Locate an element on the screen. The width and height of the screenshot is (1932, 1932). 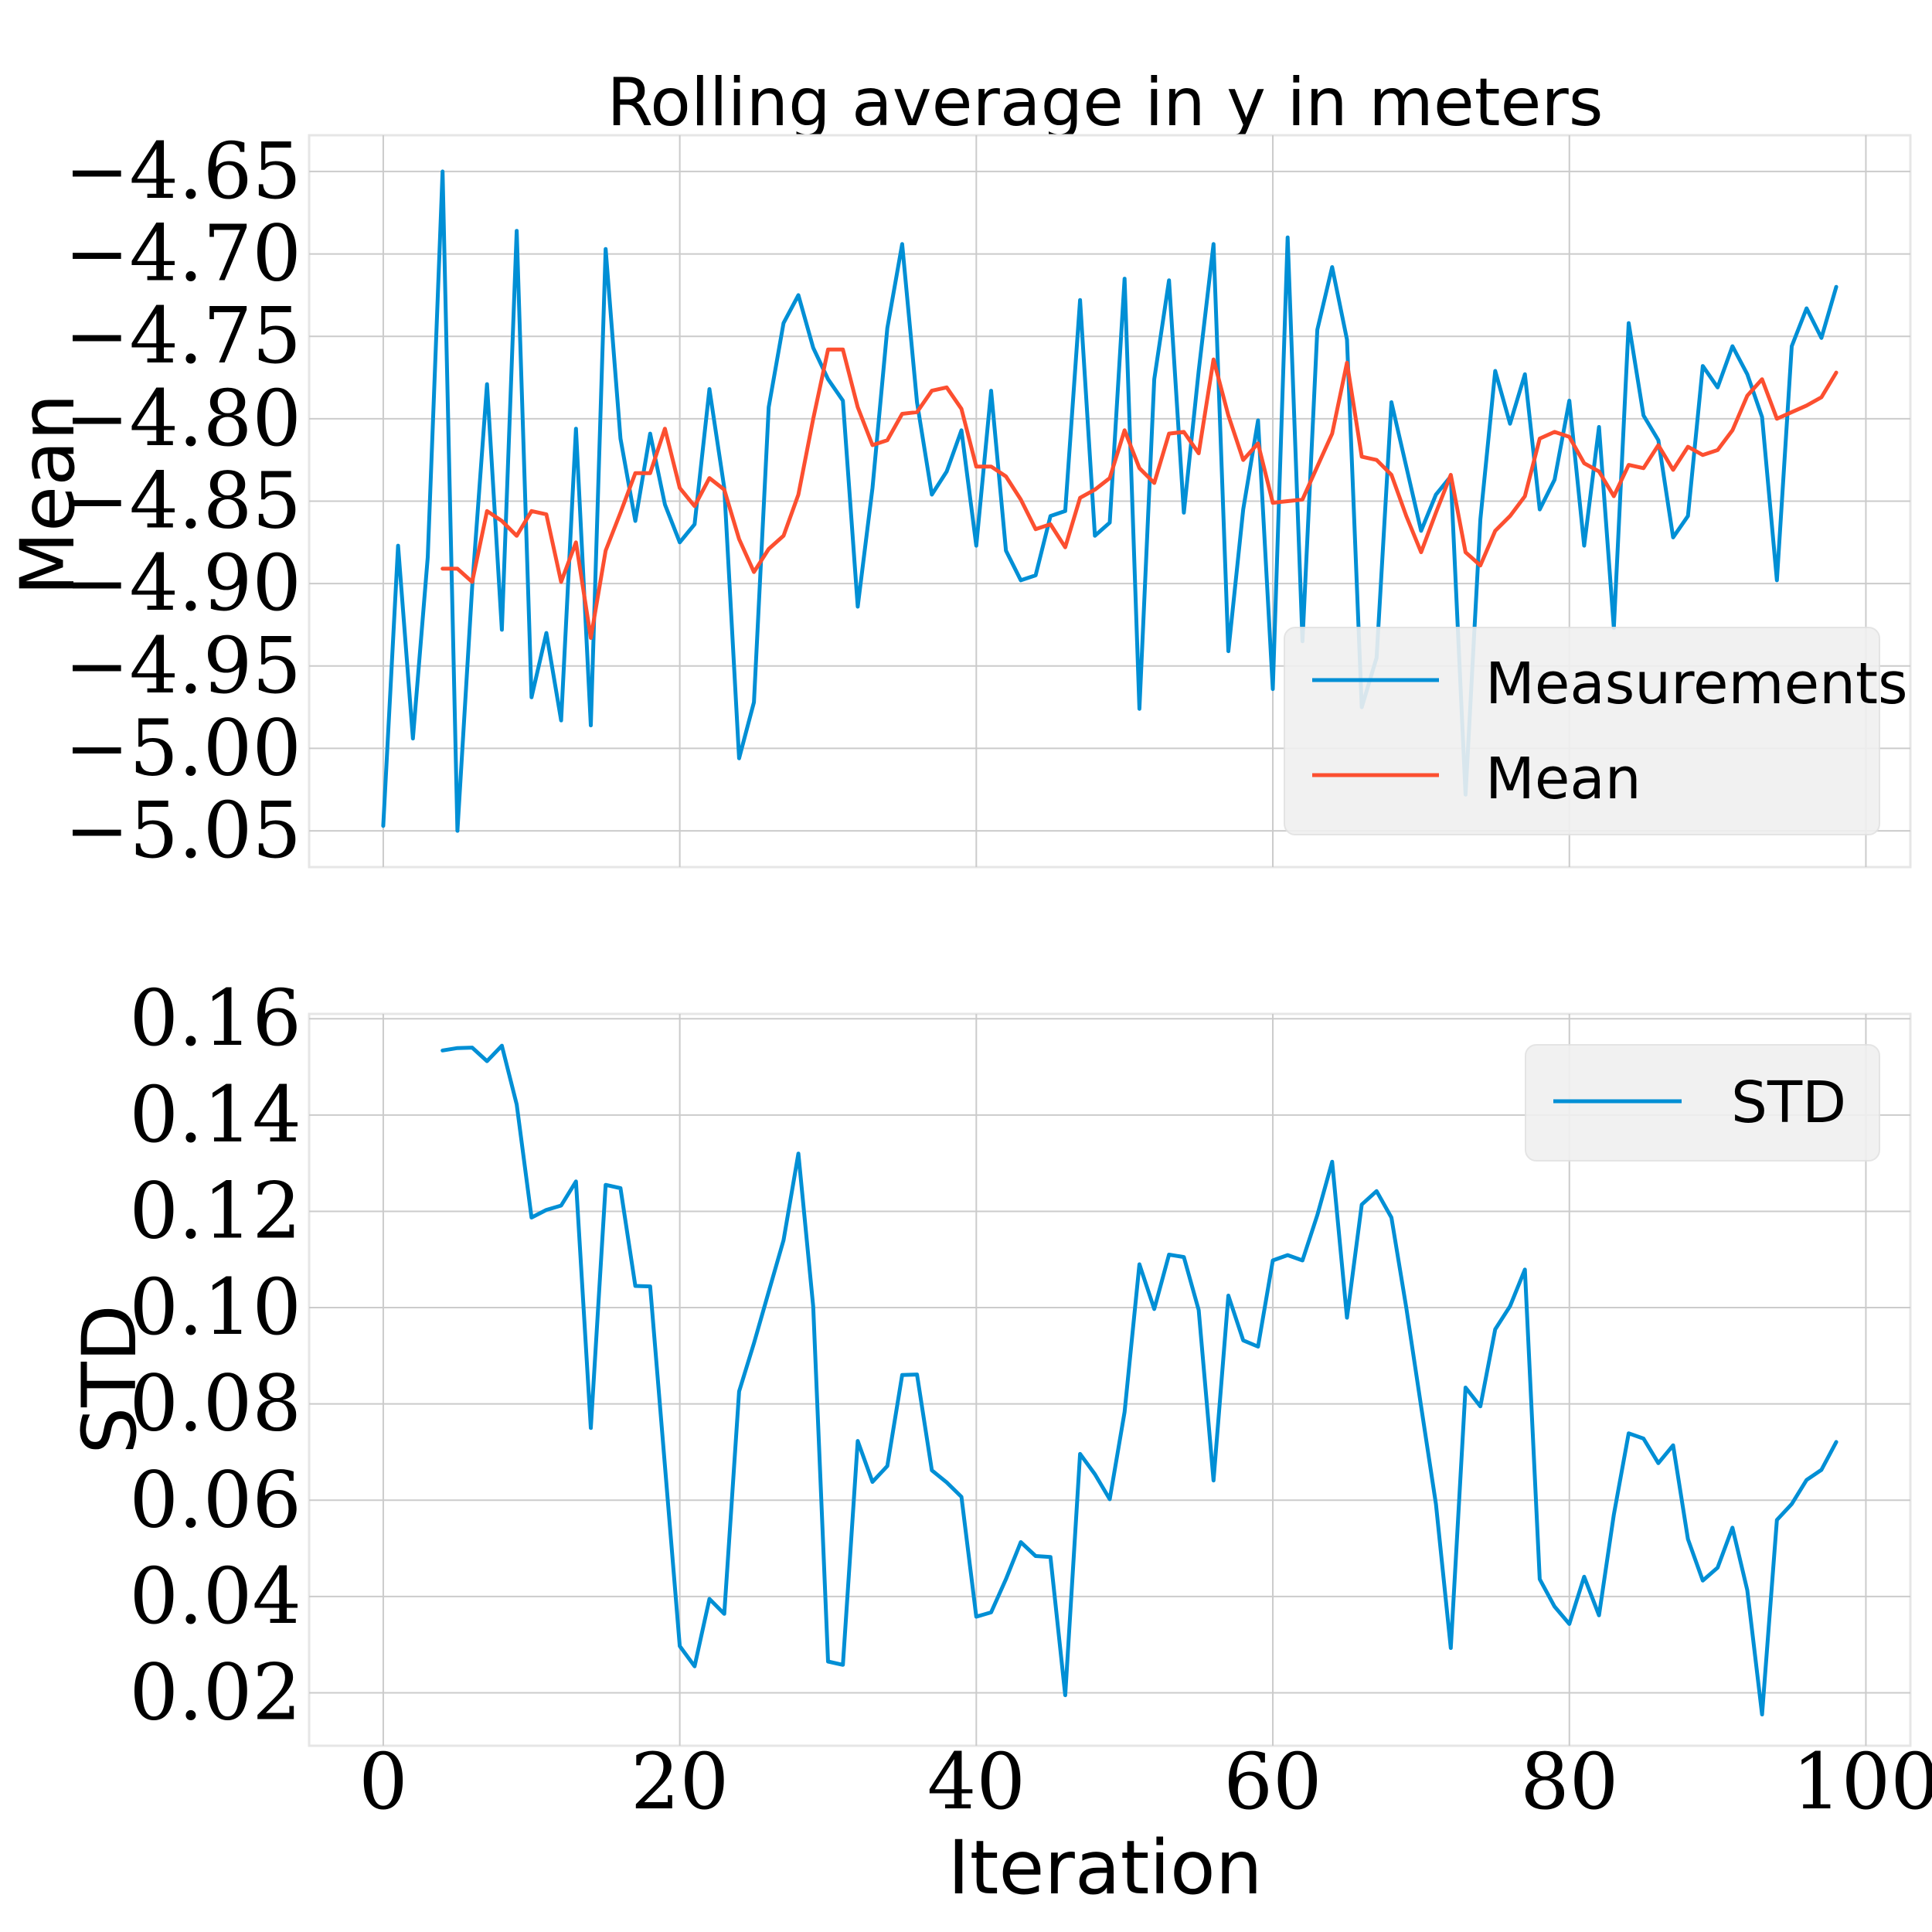
x-tick-label: 40 is located at coordinates (977, 1782).